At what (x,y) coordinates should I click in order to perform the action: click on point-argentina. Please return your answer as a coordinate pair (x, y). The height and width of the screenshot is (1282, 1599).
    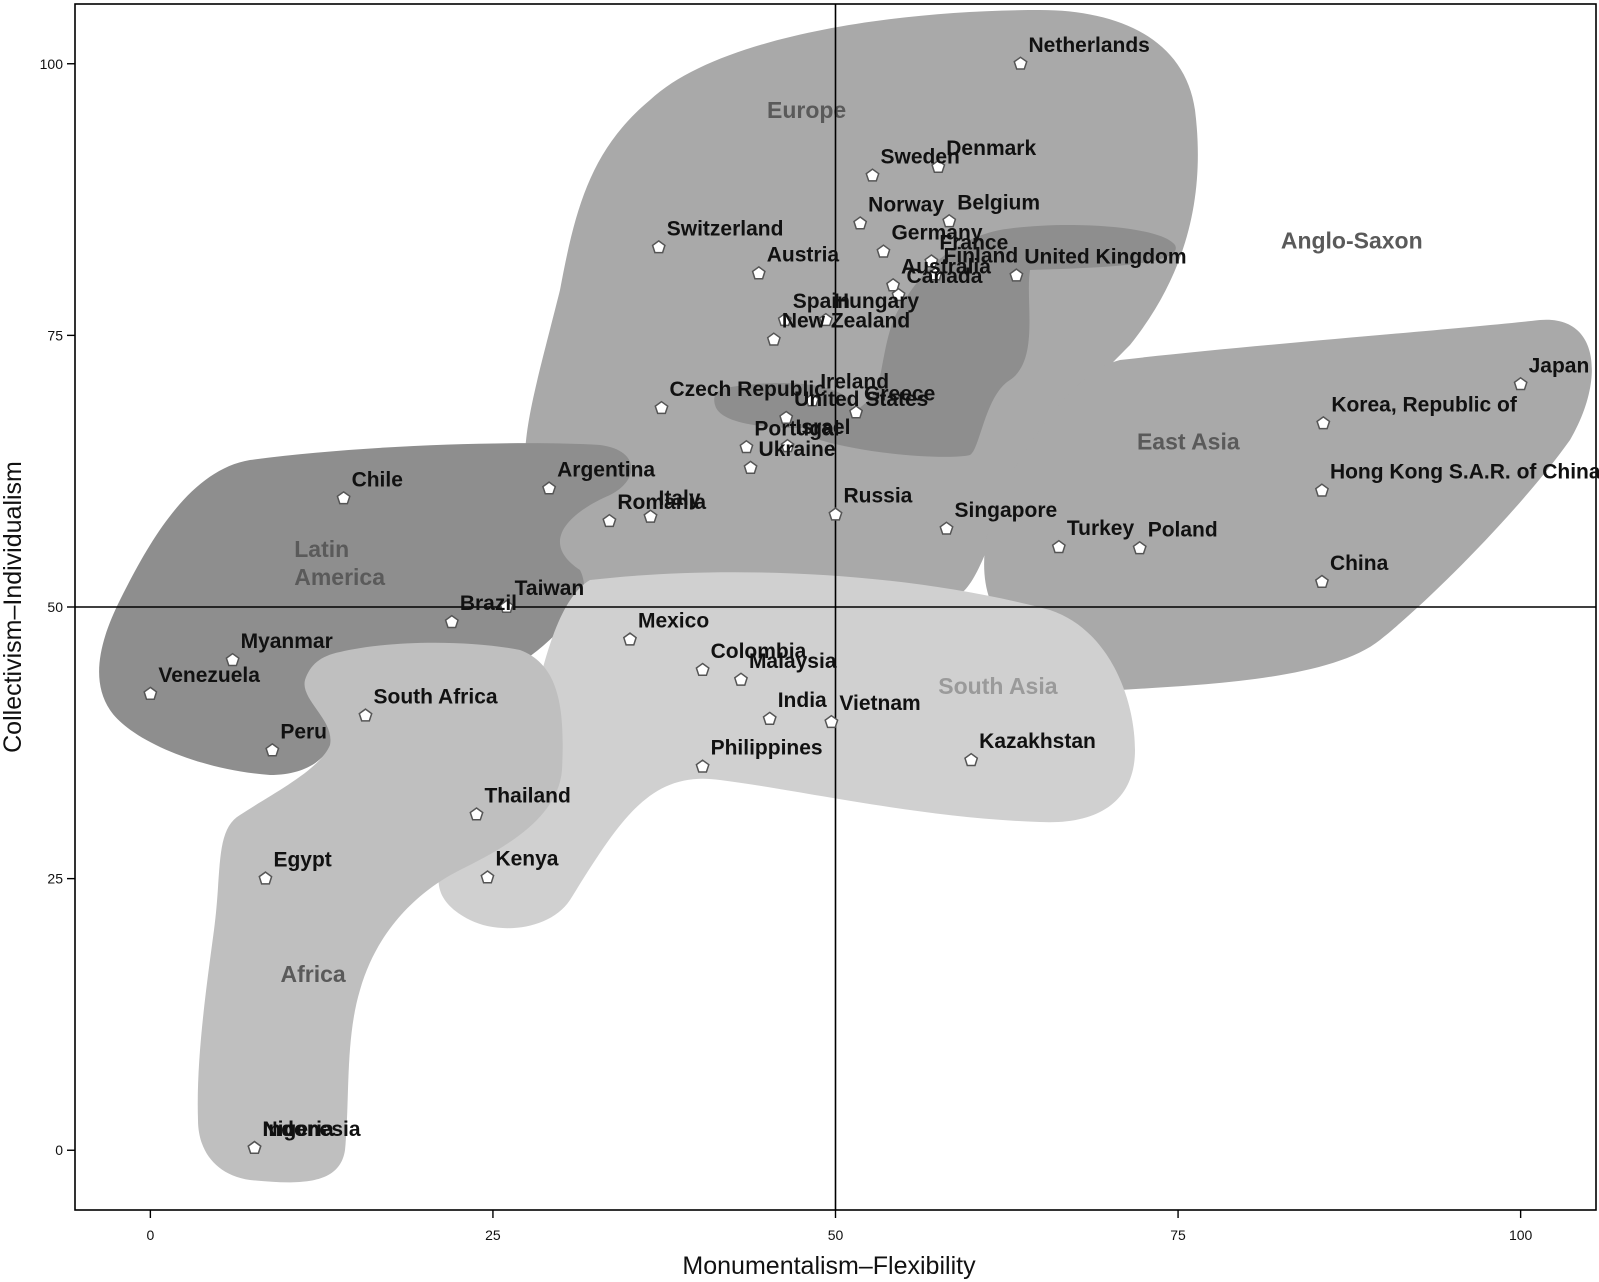
    Looking at the image, I should click on (549, 488).